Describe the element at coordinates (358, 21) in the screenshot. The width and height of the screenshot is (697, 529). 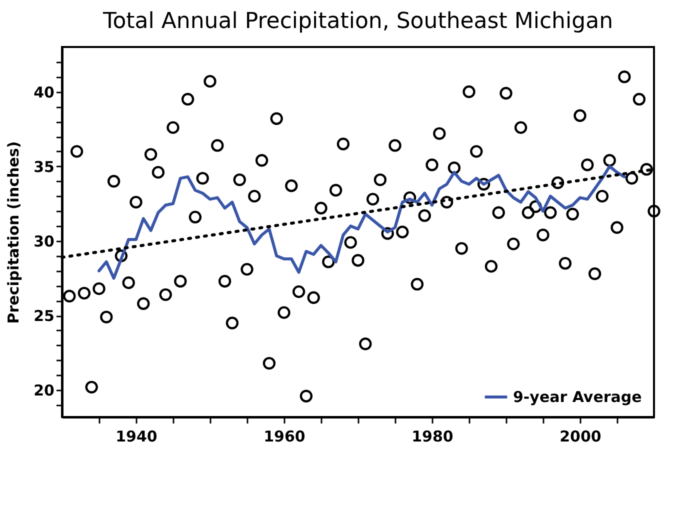
I see `chart-title: Total Annual Precipitation, Southeast Michigan` at that location.